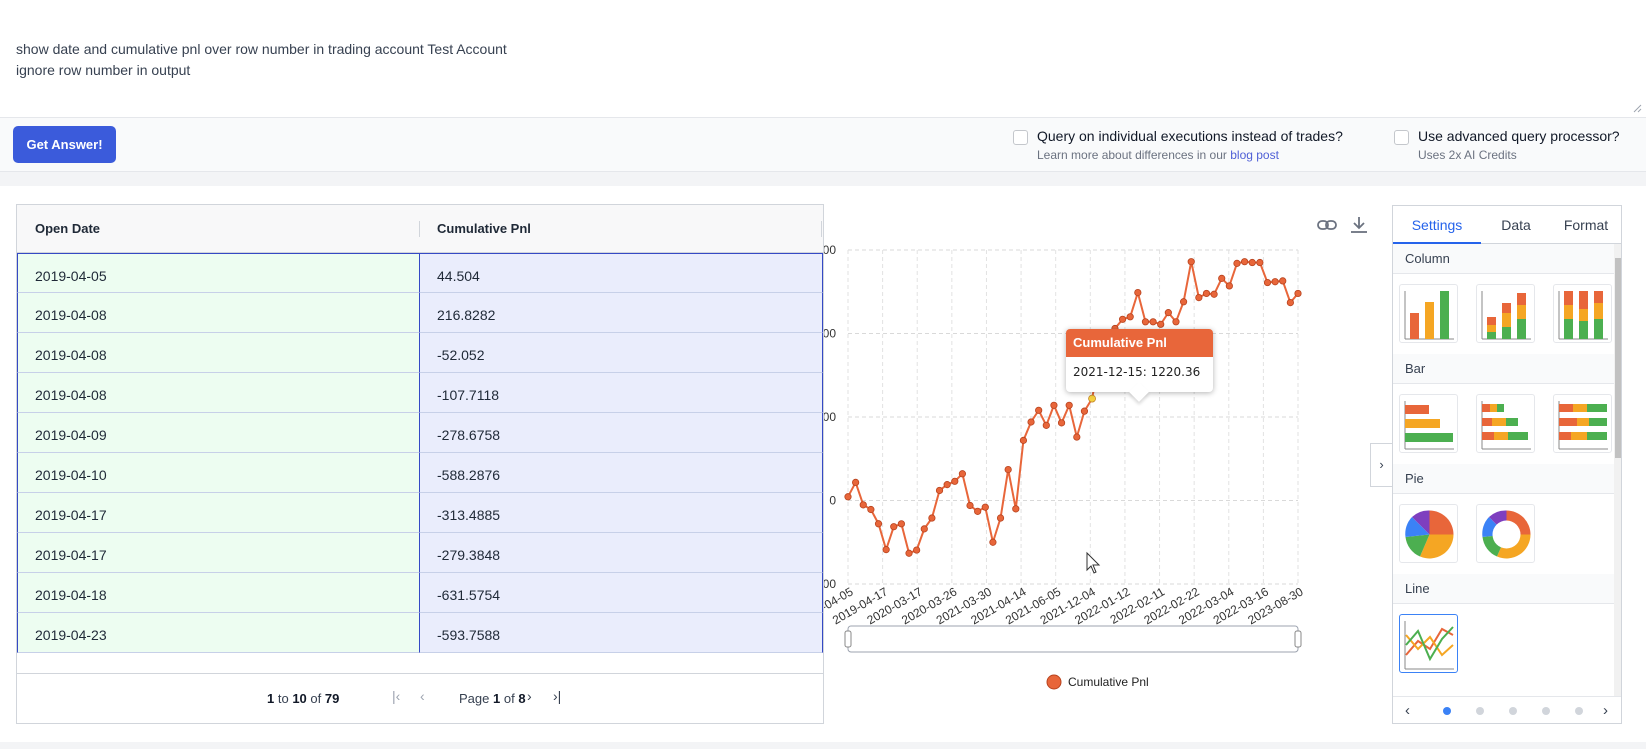 This screenshot has width=1646, height=749. Describe the element at coordinates (1327, 225) in the screenshot. I see `link-icon` at that location.